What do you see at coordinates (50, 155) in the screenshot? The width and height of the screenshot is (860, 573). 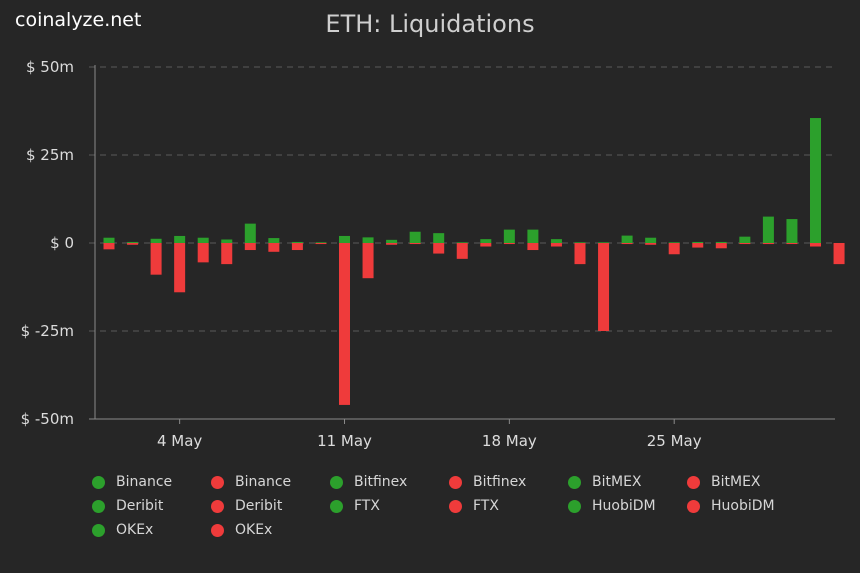 I see `y-tick-label: $ 25m` at bounding box center [50, 155].